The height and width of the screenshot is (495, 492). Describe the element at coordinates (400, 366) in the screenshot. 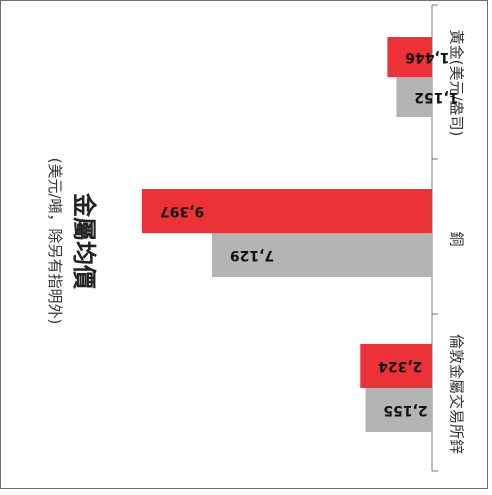

I see `bar-value-label: 2,324` at that location.